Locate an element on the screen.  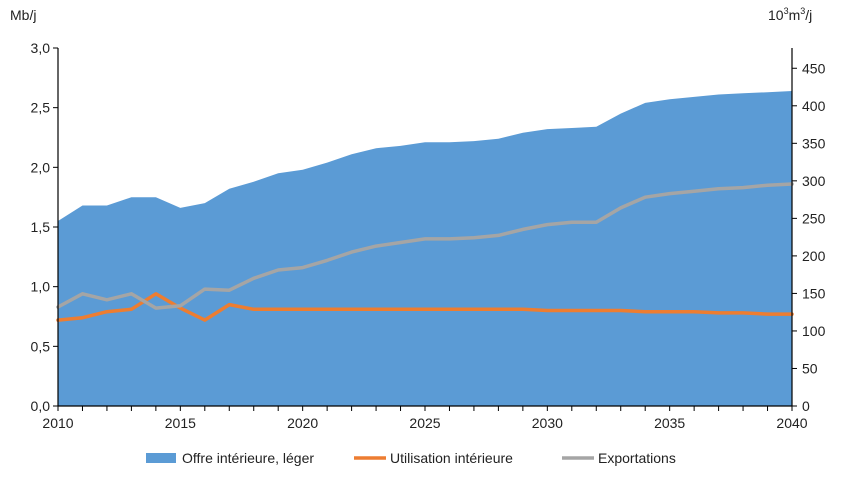
y2-tick-label: 400 is located at coordinates (814, 106).